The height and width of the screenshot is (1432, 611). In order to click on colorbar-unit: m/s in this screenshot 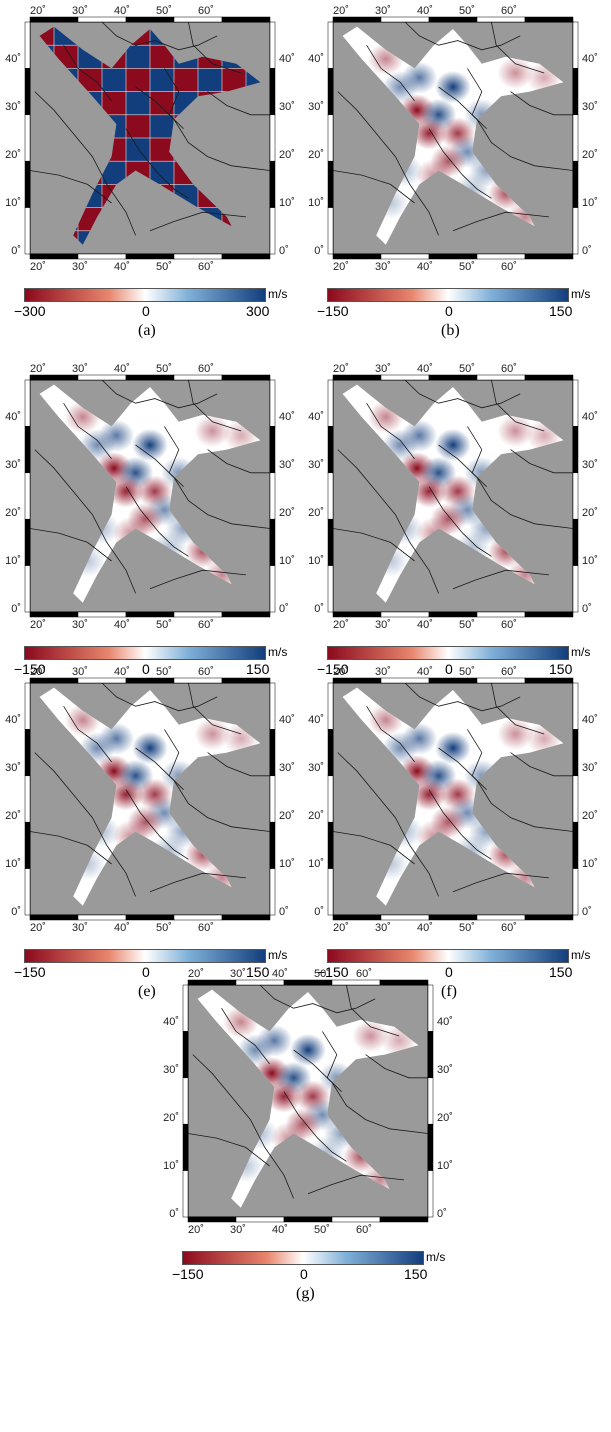, I will do `click(278, 955)`.